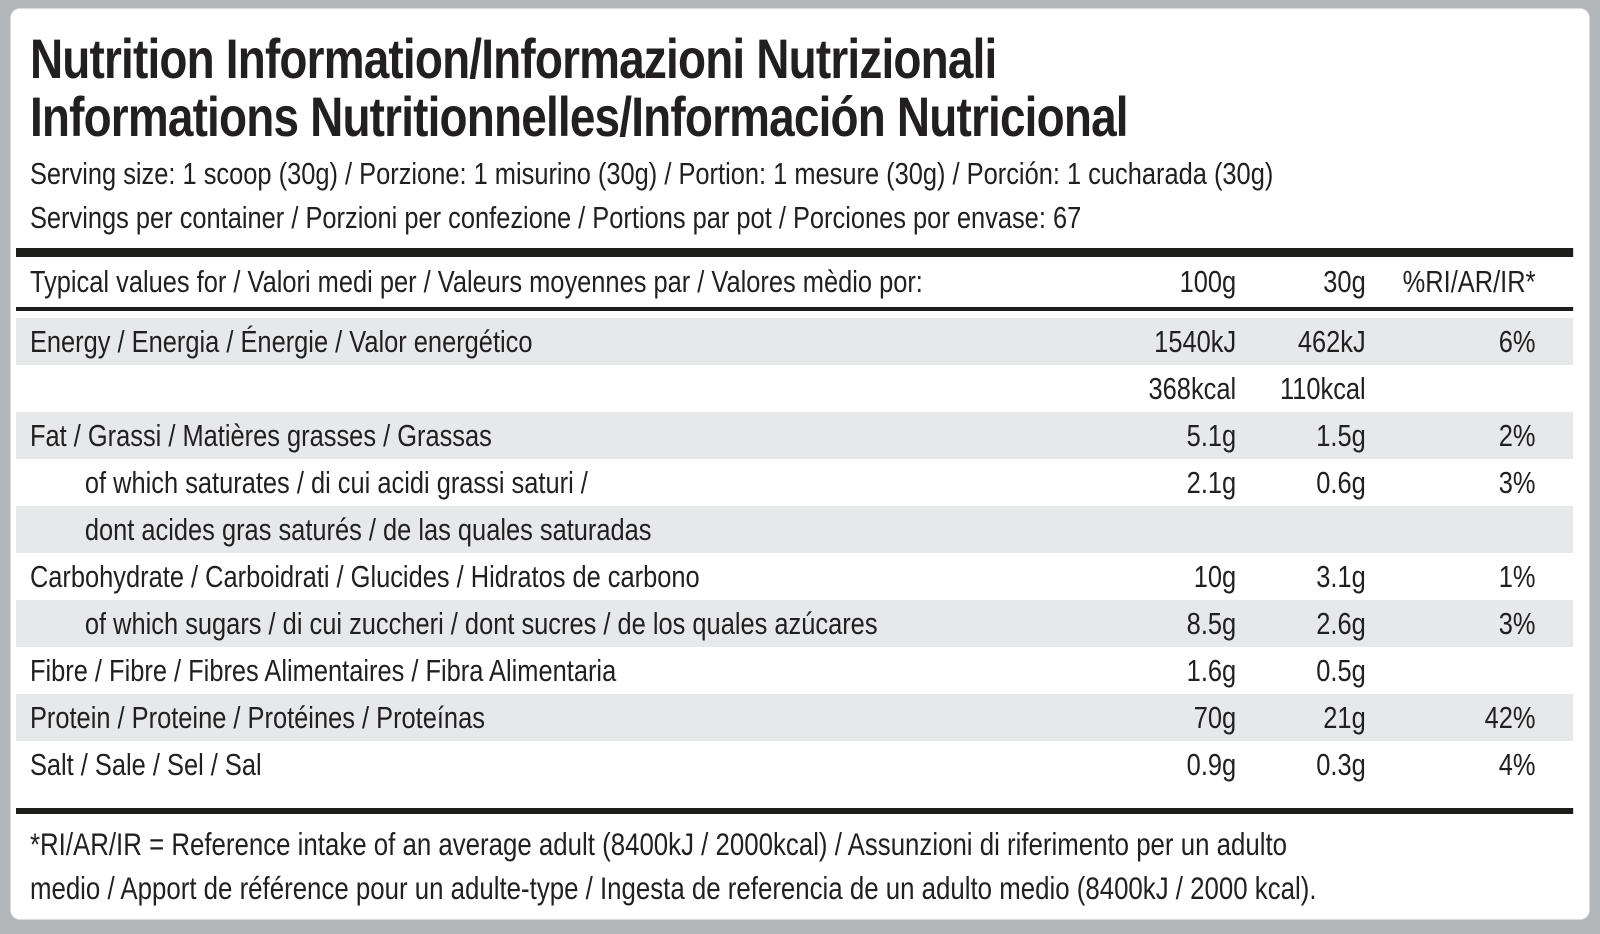 The image size is (1600, 934). Describe the element at coordinates (1211, 482) in the screenshot. I see `value-per-100g: 2.1g` at that location.